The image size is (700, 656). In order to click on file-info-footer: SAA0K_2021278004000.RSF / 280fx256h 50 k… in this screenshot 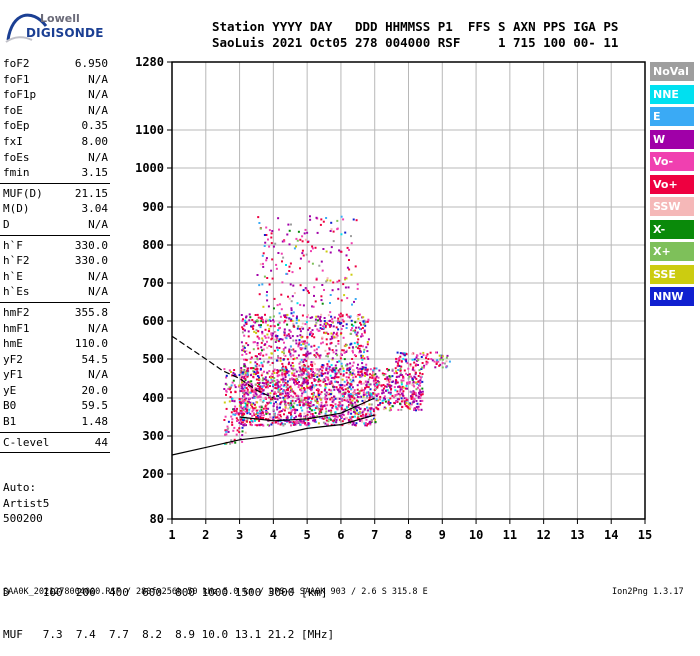, I will do `click(215, 592)`.